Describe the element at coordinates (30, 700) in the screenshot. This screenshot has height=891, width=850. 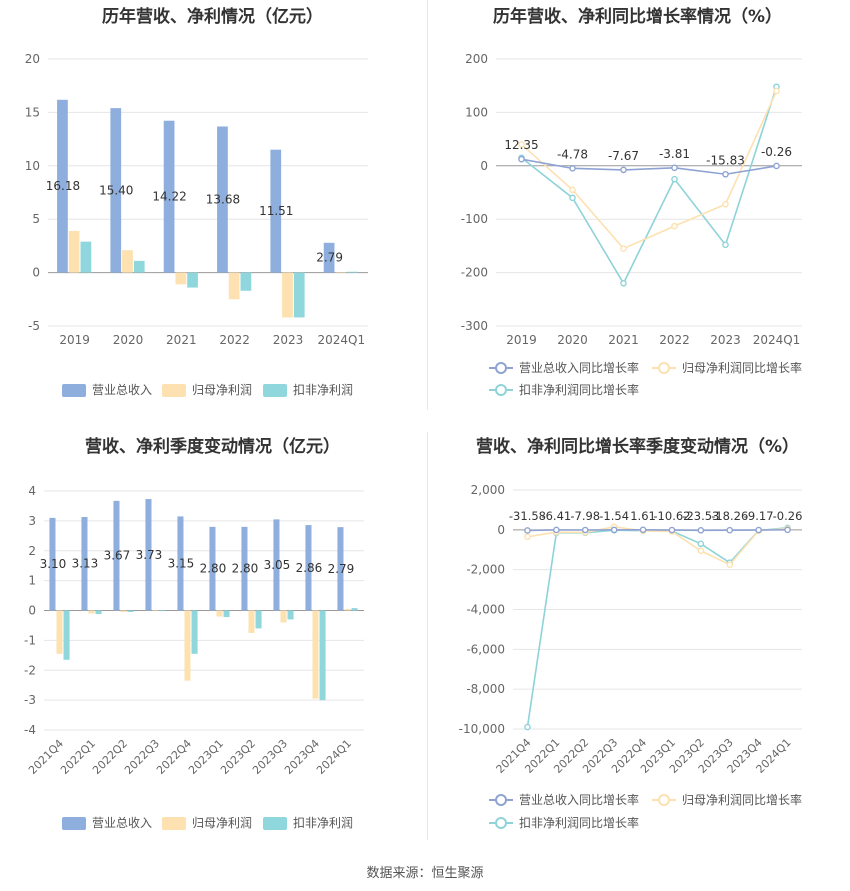
I see `y-tick-label: -3` at that location.